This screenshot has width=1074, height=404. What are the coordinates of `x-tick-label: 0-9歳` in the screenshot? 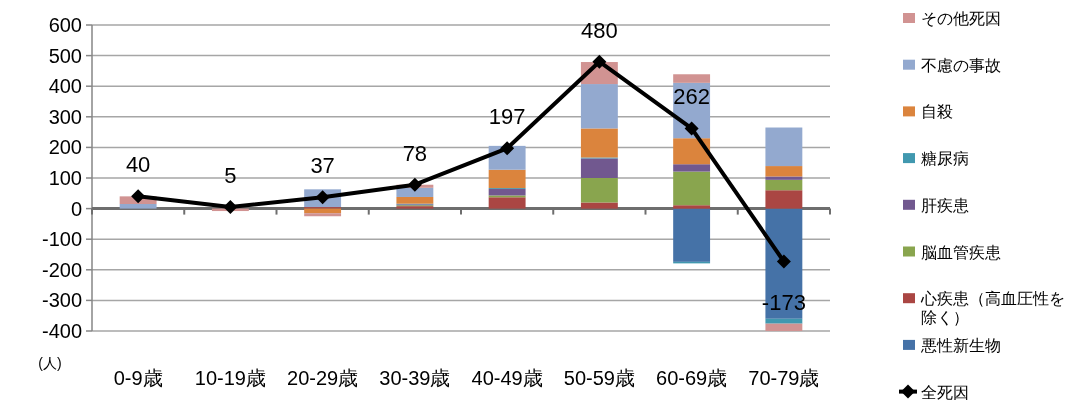 It's located at (138, 378).